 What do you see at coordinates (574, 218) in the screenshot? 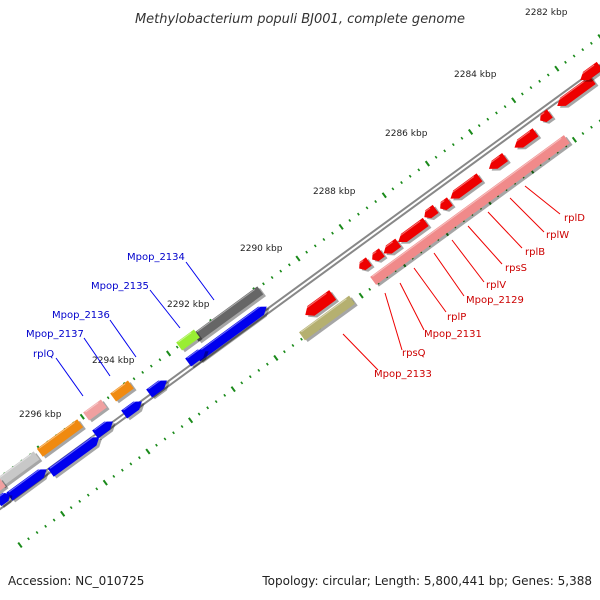
I see `gene-label-rpld: rplD` at bounding box center [574, 218].